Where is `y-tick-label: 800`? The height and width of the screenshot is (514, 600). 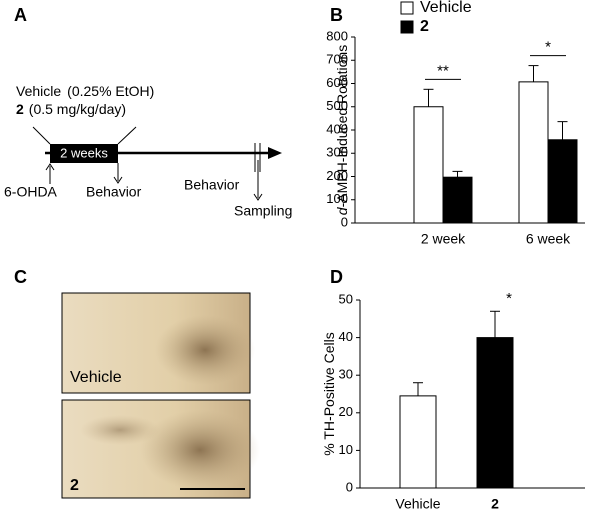
y-tick-label: 800 is located at coordinates (337, 35).